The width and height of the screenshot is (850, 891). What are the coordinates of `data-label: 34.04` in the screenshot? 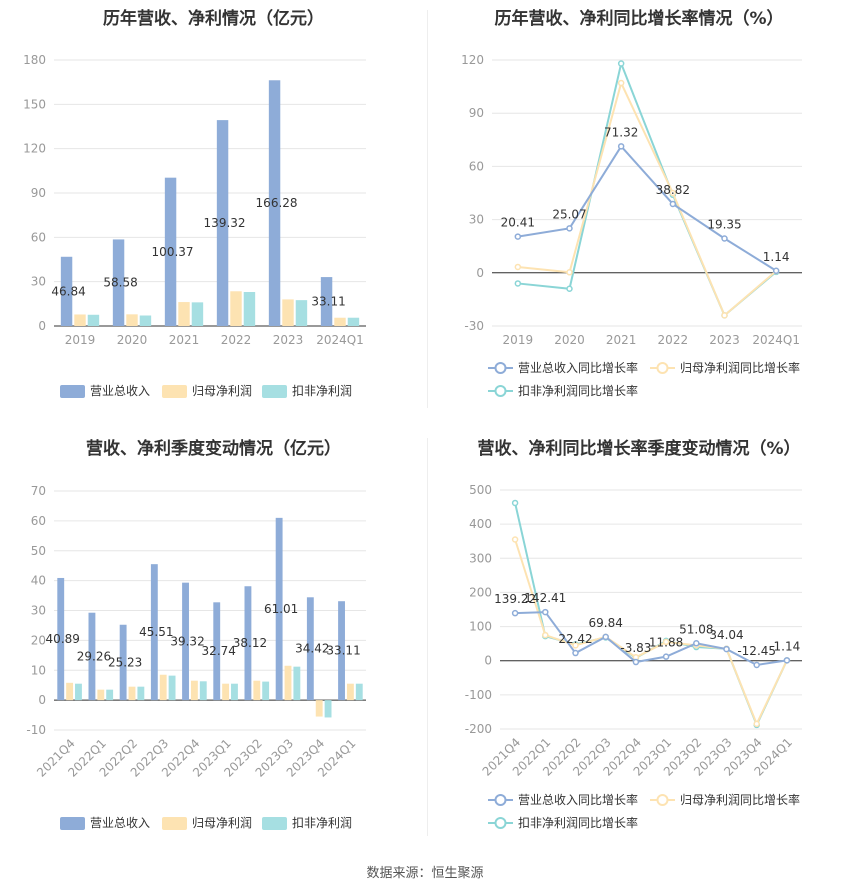 It's located at (726, 635).